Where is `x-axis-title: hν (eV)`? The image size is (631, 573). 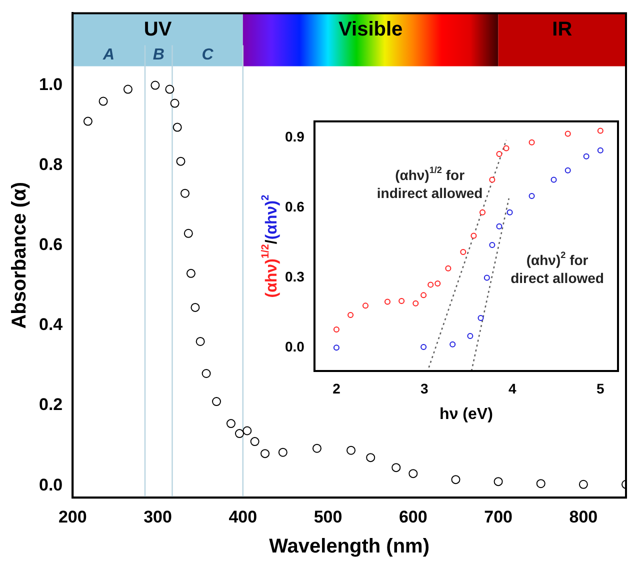
x-axis-title: hν (eV) is located at coordinates (466, 414).